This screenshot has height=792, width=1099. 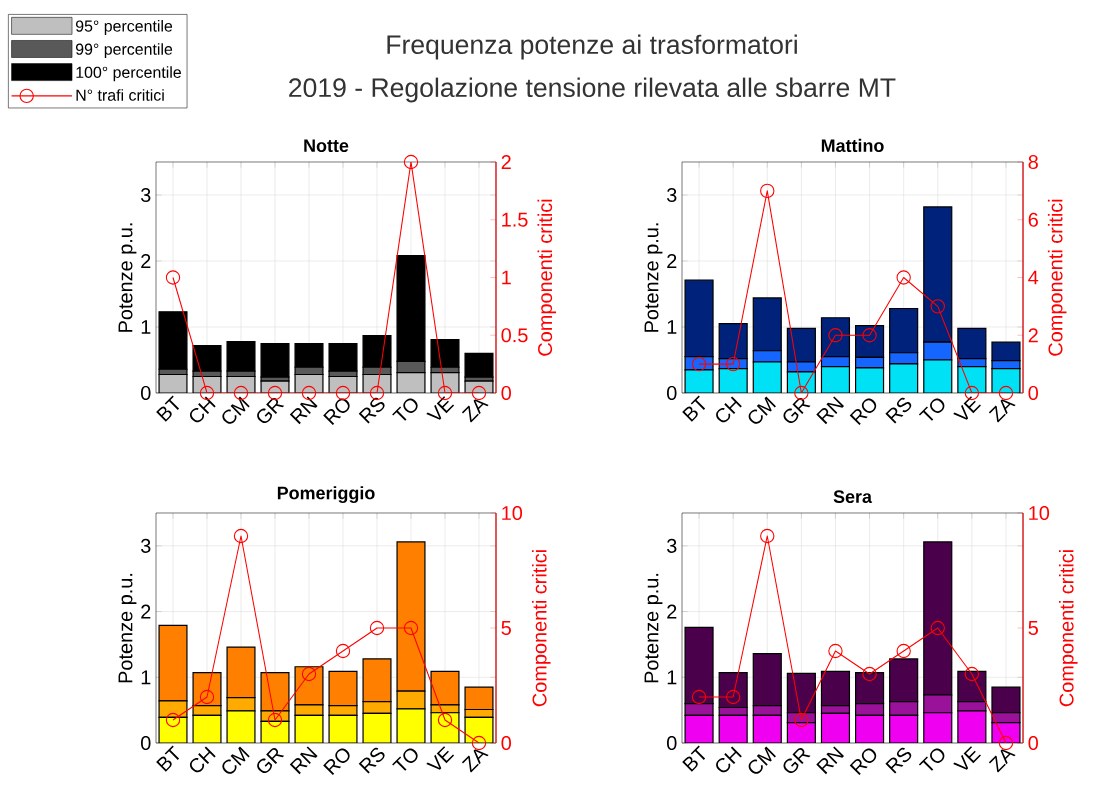 I want to click on chart-title: Pomeriggio, so click(x=326, y=494).